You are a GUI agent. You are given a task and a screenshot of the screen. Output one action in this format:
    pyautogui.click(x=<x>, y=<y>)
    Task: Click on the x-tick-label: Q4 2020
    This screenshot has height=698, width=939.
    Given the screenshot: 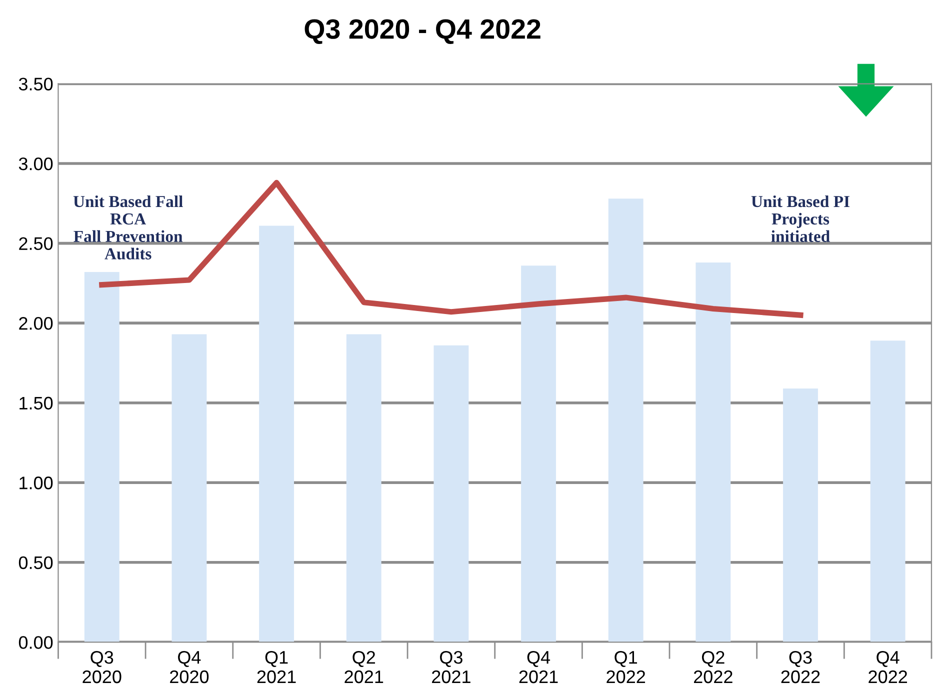 What is the action you would take?
    pyautogui.click(x=189, y=667)
    